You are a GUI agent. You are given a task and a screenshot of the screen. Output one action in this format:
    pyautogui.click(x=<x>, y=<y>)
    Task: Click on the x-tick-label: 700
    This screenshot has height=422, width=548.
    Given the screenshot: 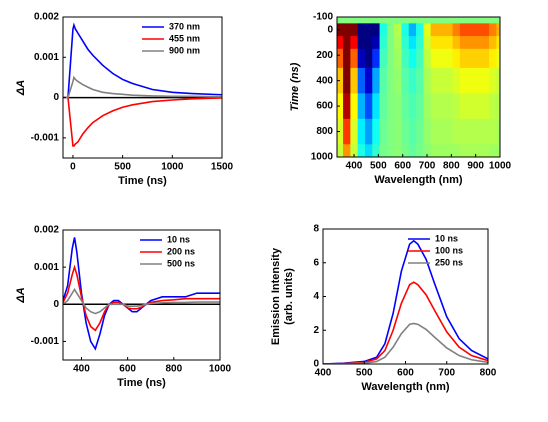 What is the action you would take?
    pyautogui.click(x=446, y=373)
    